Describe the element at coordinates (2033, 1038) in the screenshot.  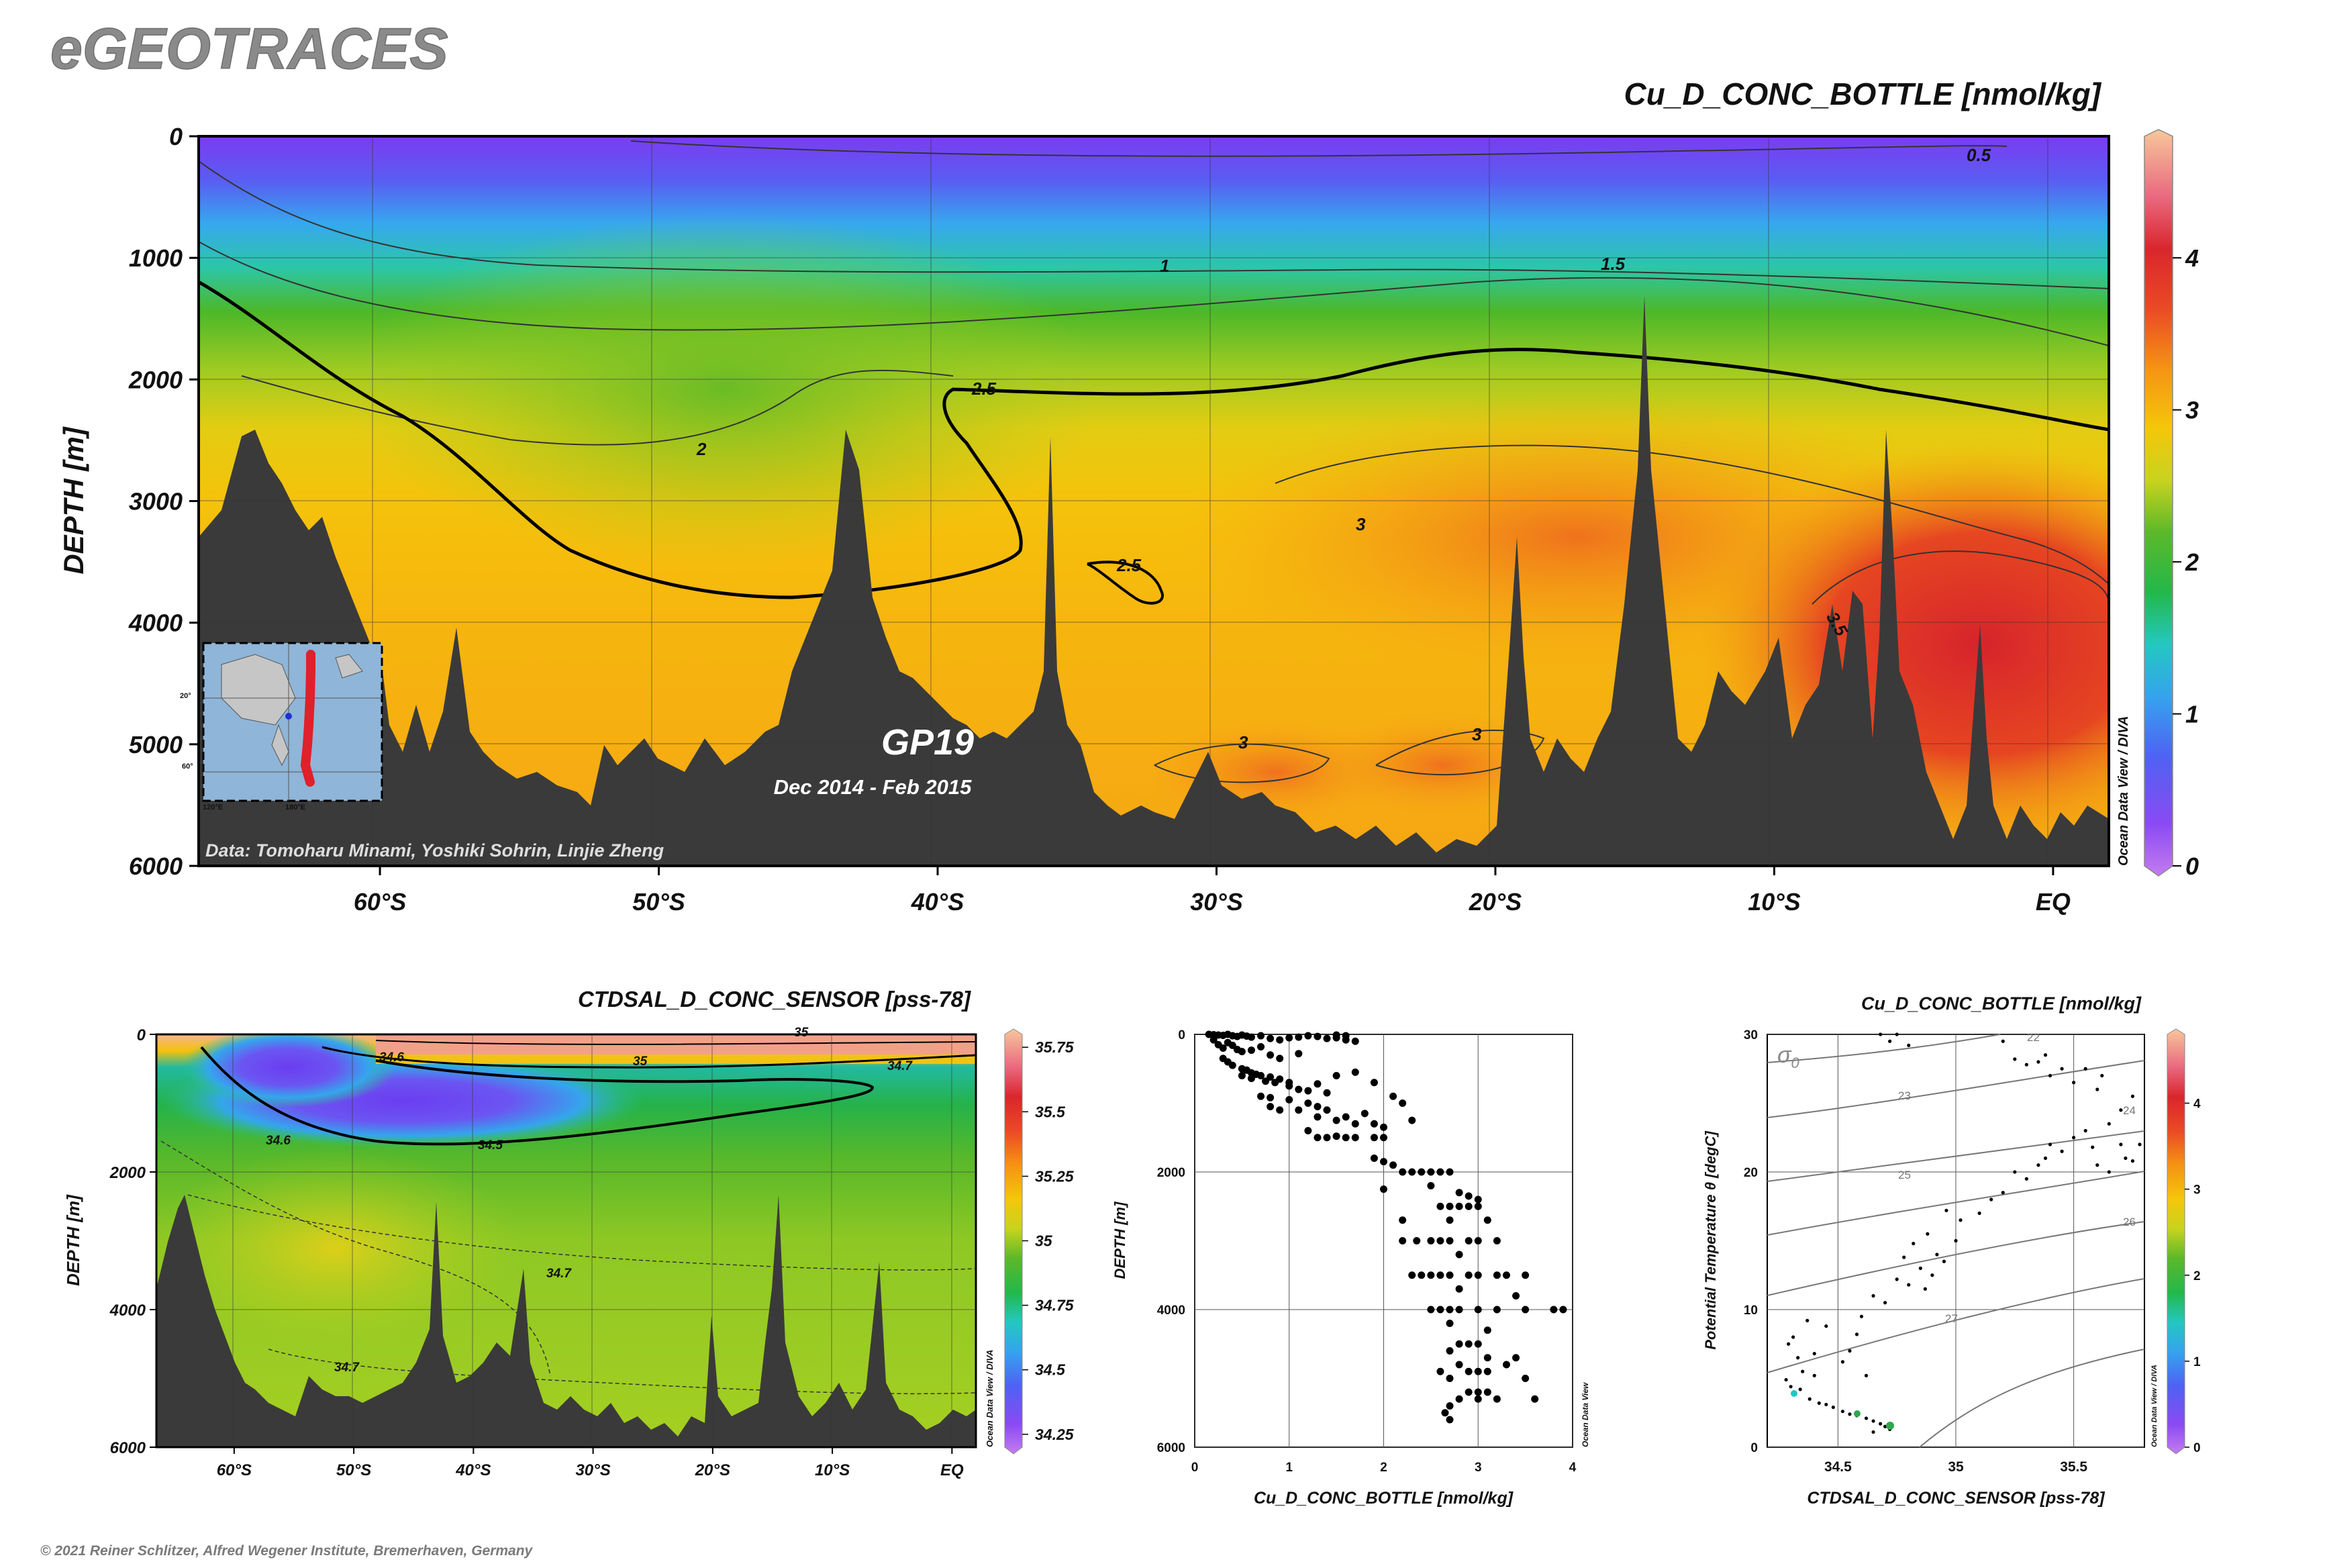
I see `ts-isopycnal-label-22: 22` at that location.